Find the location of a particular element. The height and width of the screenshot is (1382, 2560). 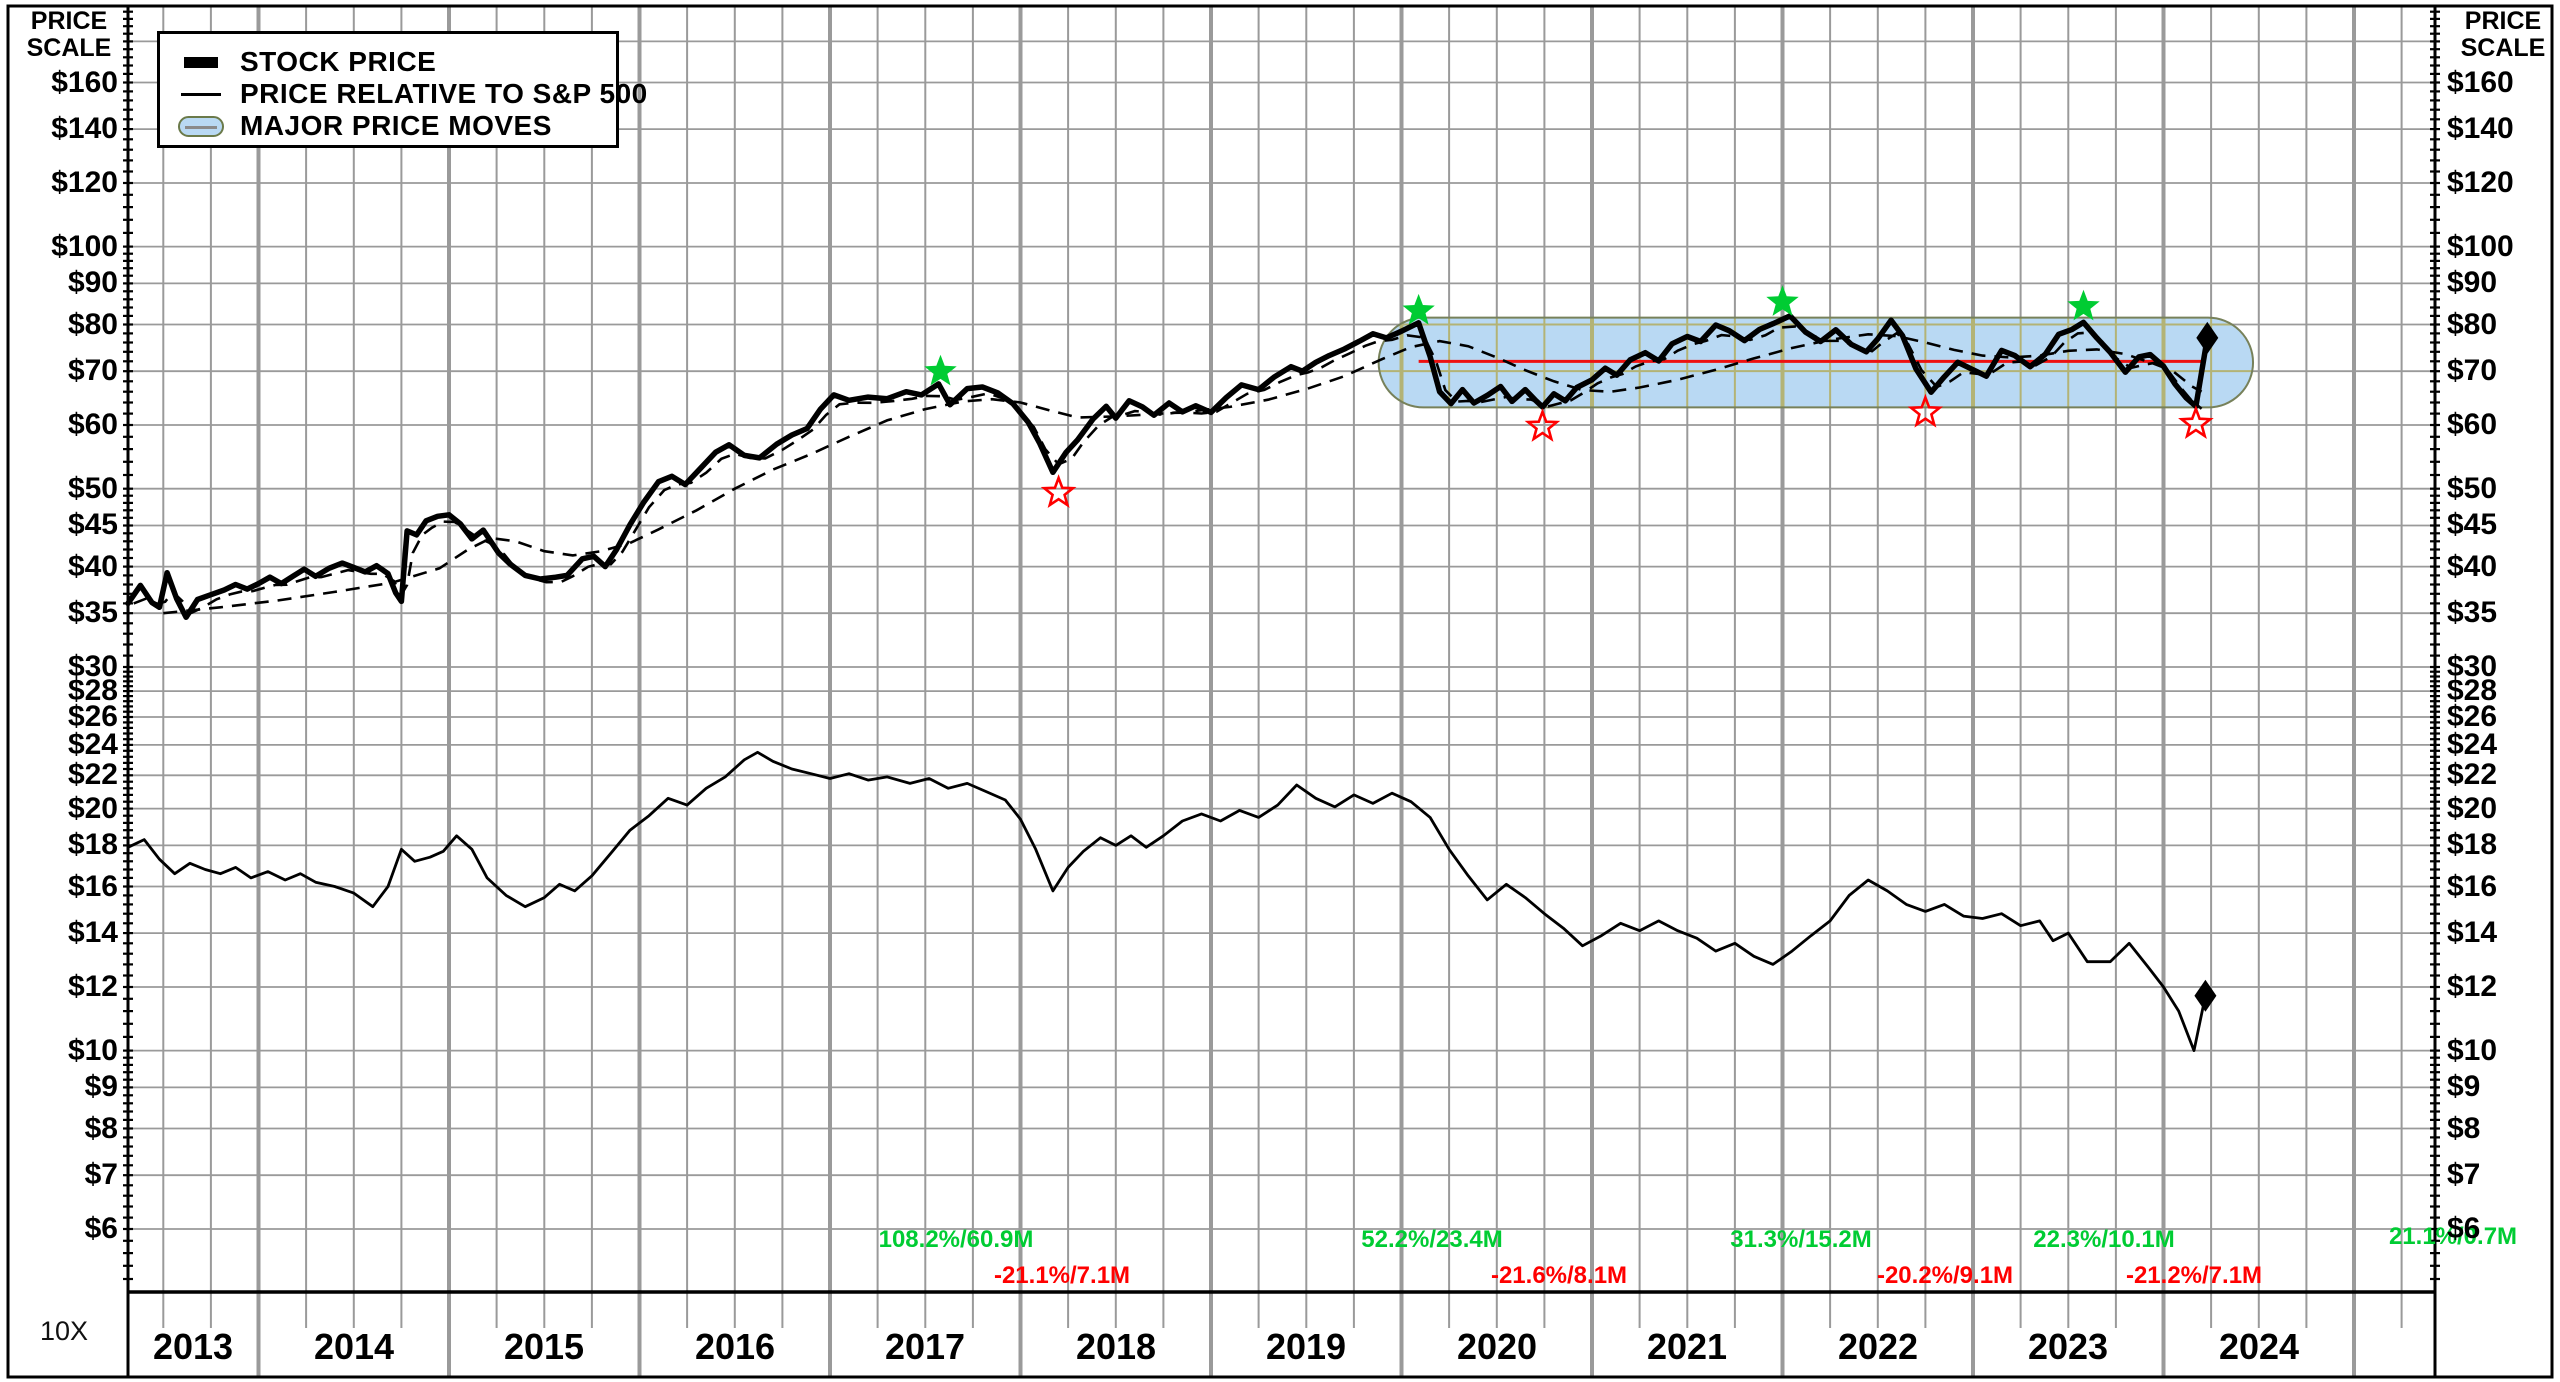

legend-item-price-relative: PRICE RELATIVE TO S&P 500 is located at coordinates (413, 94).